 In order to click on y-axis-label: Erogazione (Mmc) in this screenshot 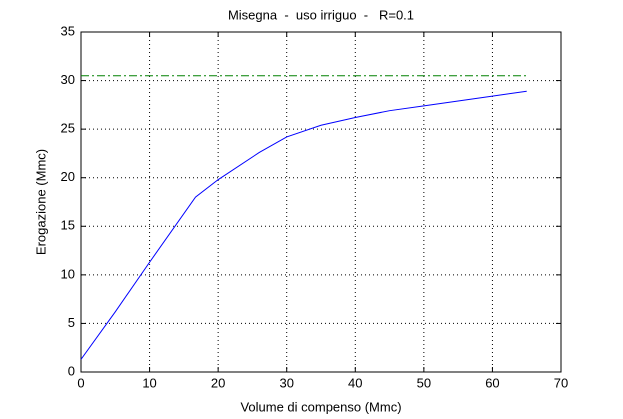, I will do `click(40, 202)`.